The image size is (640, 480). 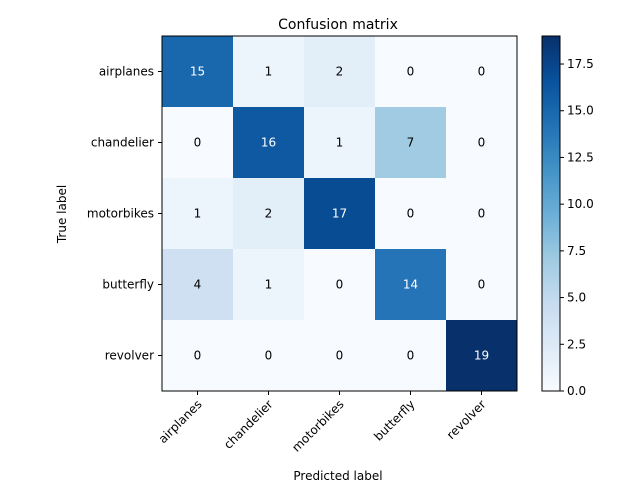 I want to click on cell-value-label: 17, so click(x=339, y=214).